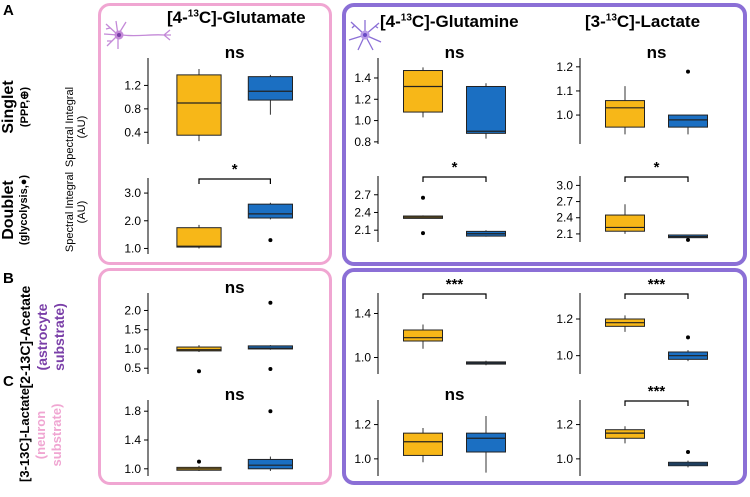 Image resolution: width=750 pixels, height=497 pixels. Describe the element at coordinates (449, 21) in the screenshot. I see `column-title-glutamine: [4-13C]-Glutamine` at that location.